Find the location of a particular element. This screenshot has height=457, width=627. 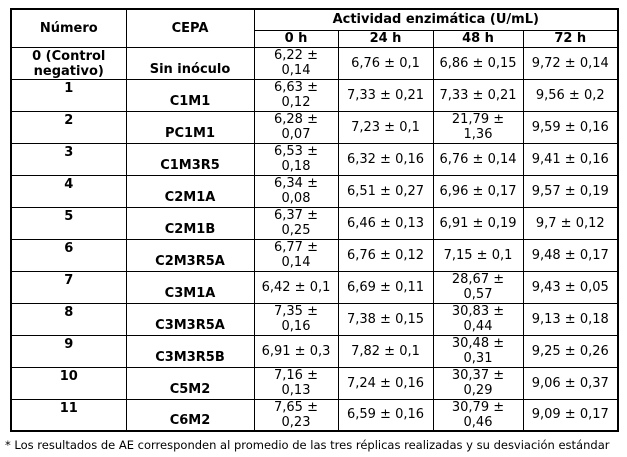

column-header-48h: 48 h is located at coordinates (478, 38).